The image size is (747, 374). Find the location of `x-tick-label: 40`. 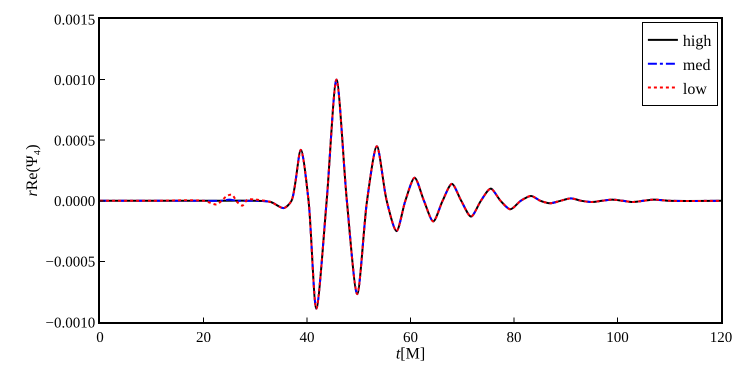

x-tick-label: 40 is located at coordinates (307, 338).